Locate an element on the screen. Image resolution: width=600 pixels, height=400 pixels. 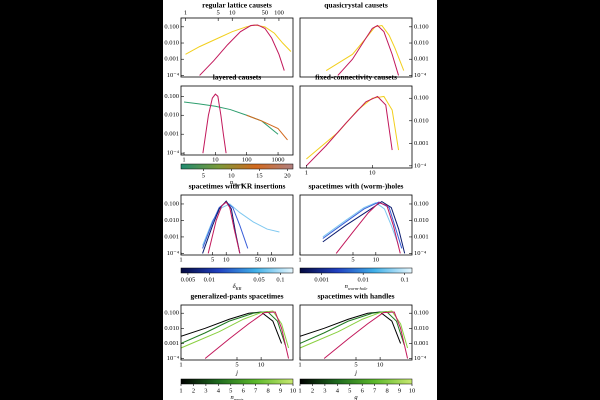
colorbar-tick-label: 0.01 is located at coordinates (209, 279).